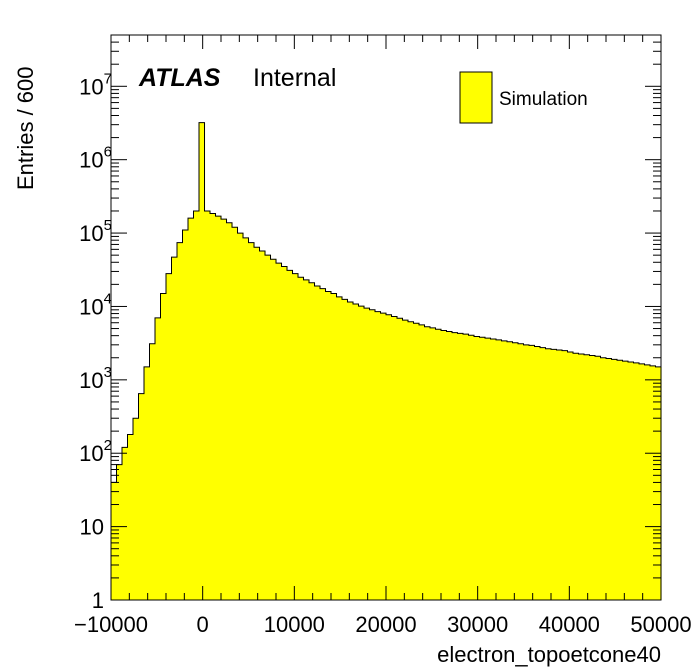  I want to click on legend-swatch-simulation, so click(476, 97).